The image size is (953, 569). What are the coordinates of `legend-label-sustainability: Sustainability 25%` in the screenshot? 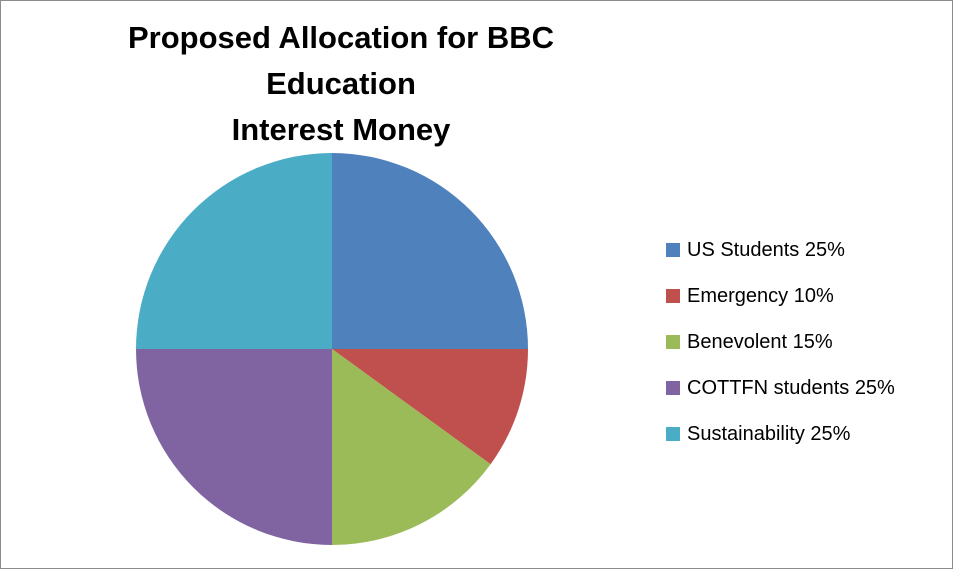 It's located at (769, 434).